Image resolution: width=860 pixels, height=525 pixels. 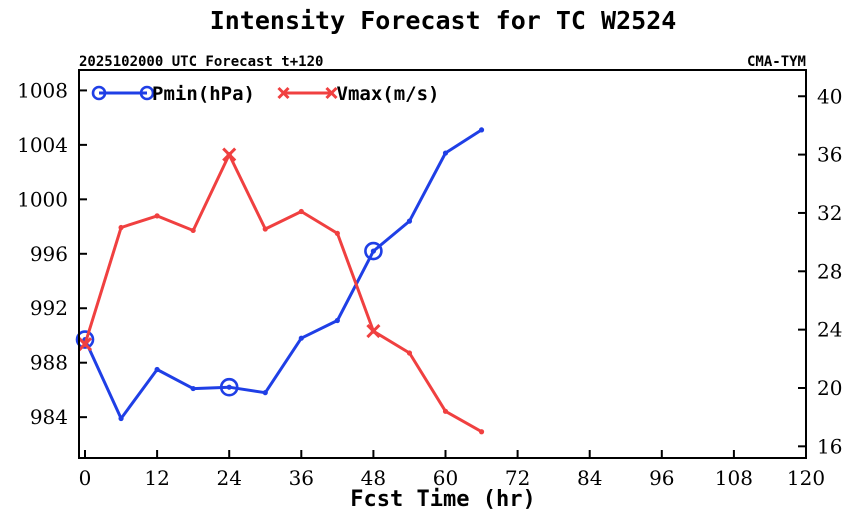 I want to click on y-left-tick-label-1004: 1004, so click(x=42, y=145).